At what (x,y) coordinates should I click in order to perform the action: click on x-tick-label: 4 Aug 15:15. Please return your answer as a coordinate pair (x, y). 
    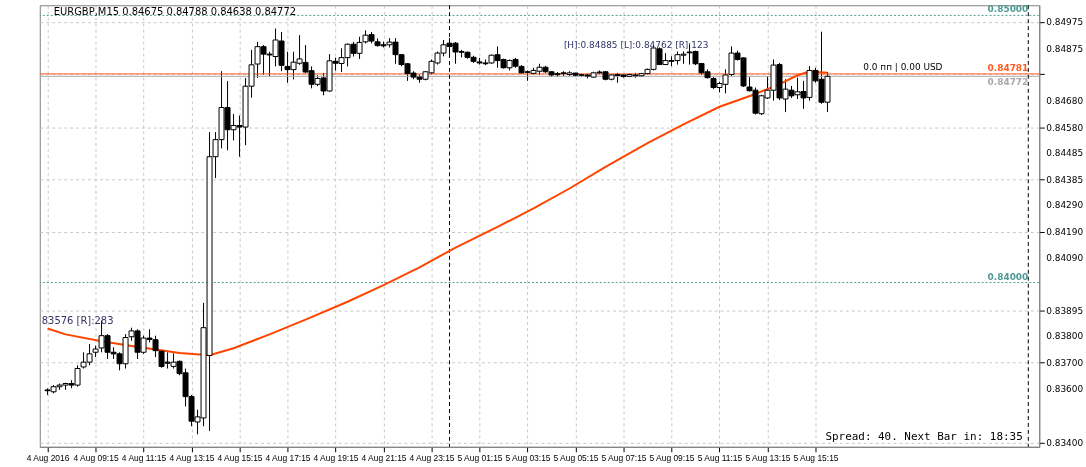
    Looking at the image, I should click on (240, 458).